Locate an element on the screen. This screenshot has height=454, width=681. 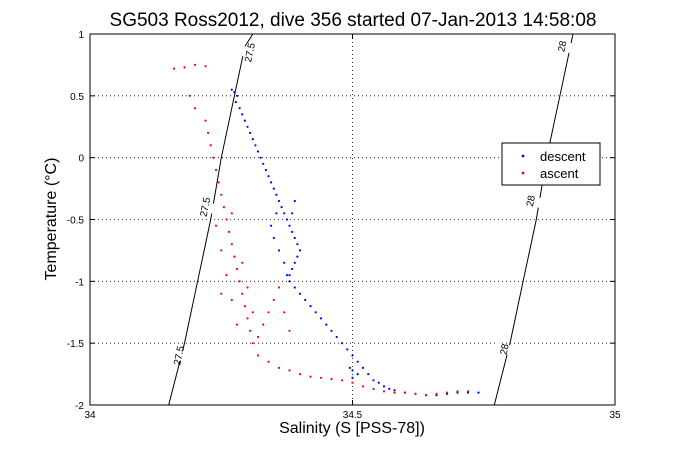
y-tick-label: -1.5 is located at coordinates (76, 344).